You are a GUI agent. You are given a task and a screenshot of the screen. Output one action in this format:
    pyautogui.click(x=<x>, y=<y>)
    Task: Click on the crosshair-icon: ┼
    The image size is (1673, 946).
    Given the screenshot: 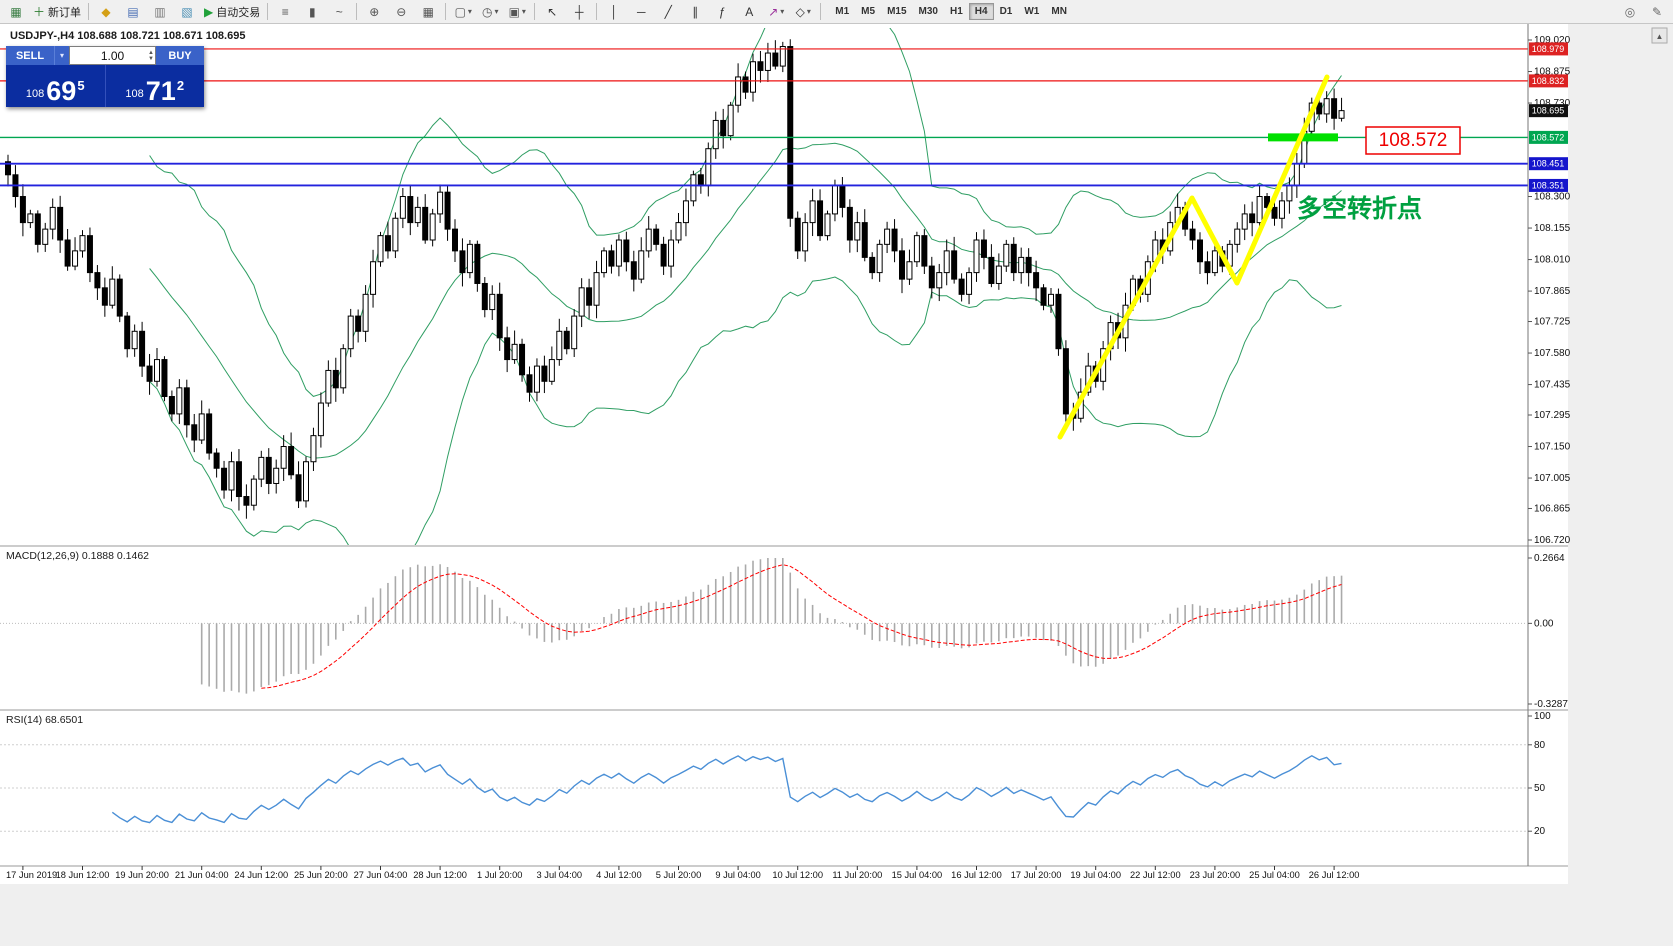 What is the action you would take?
    pyautogui.click(x=579, y=12)
    